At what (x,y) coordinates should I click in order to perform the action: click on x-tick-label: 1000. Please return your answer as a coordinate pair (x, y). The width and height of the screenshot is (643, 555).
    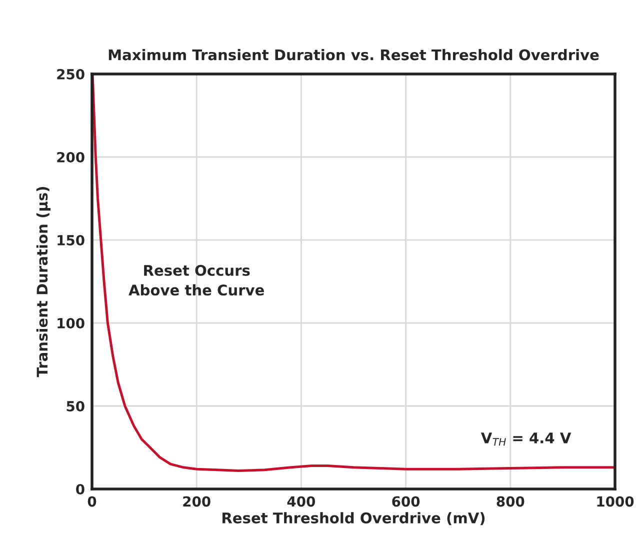
    Looking at the image, I should click on (615, 501).